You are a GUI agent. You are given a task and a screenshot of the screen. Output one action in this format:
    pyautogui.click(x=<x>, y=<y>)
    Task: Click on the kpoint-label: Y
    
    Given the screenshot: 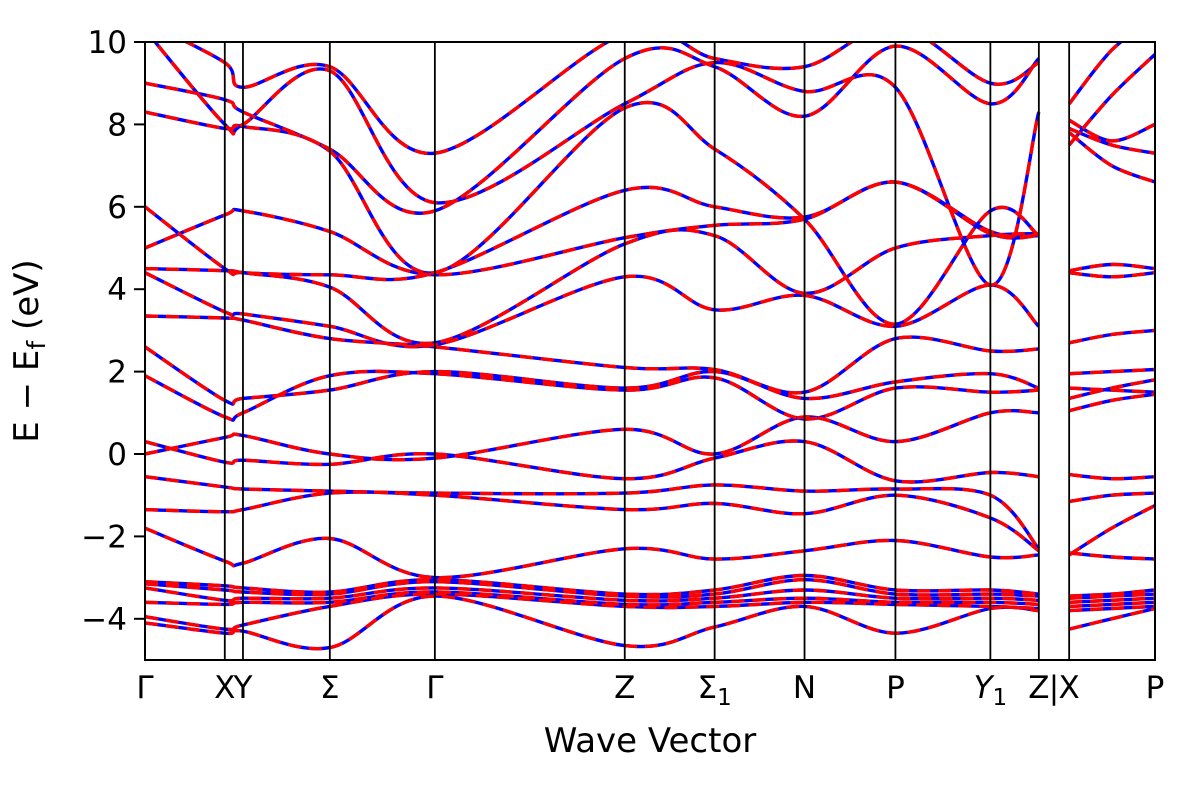 What is the action you would take?
    pyautogui.click(x=243, y=688)
    